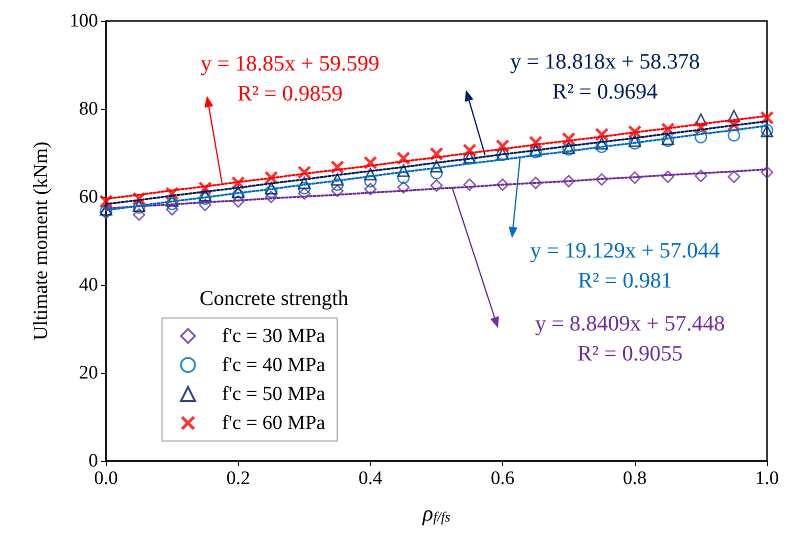 The height and width of the screenshot is (548, 787). What do you see at coordinates (274, 336) in the screenshot?
I see `legend-label: f'c = 30 MPa` at bounding box center [274, 336].